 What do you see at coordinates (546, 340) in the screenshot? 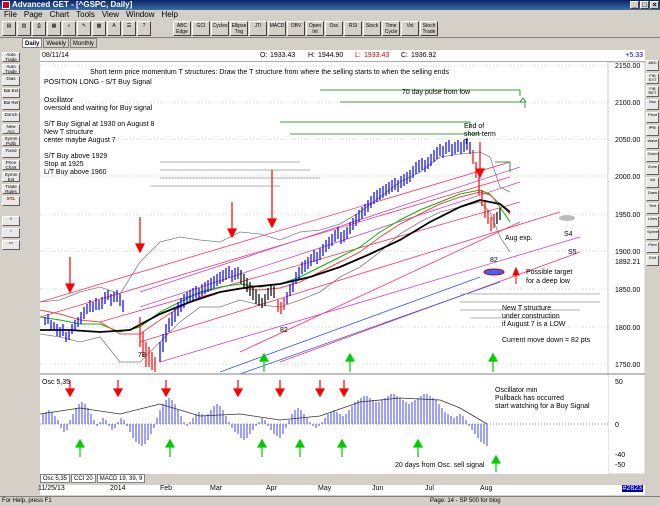
I see `annotation-movedown: Current move down = 82 pts` at bounding box center [546, 340].